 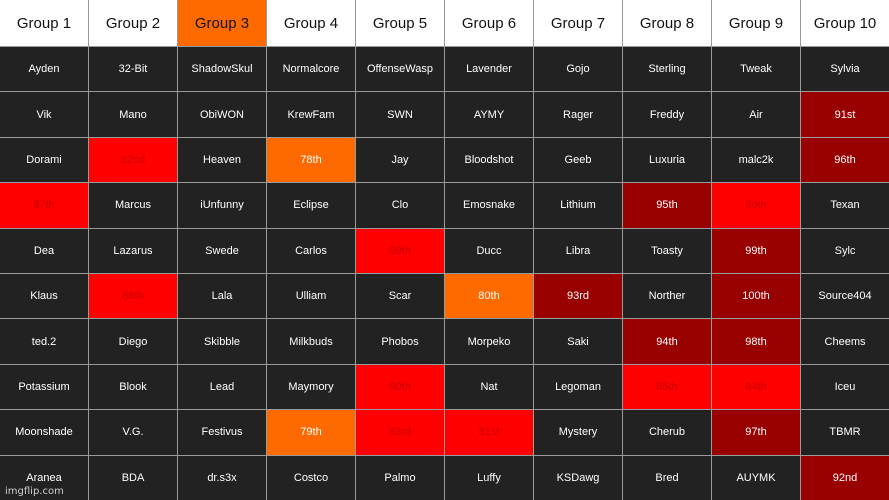 What do you see at coordinates (222, 432) in the screenshot?
I see `grid-cell: Festivus` at bounding box center [222, 432].